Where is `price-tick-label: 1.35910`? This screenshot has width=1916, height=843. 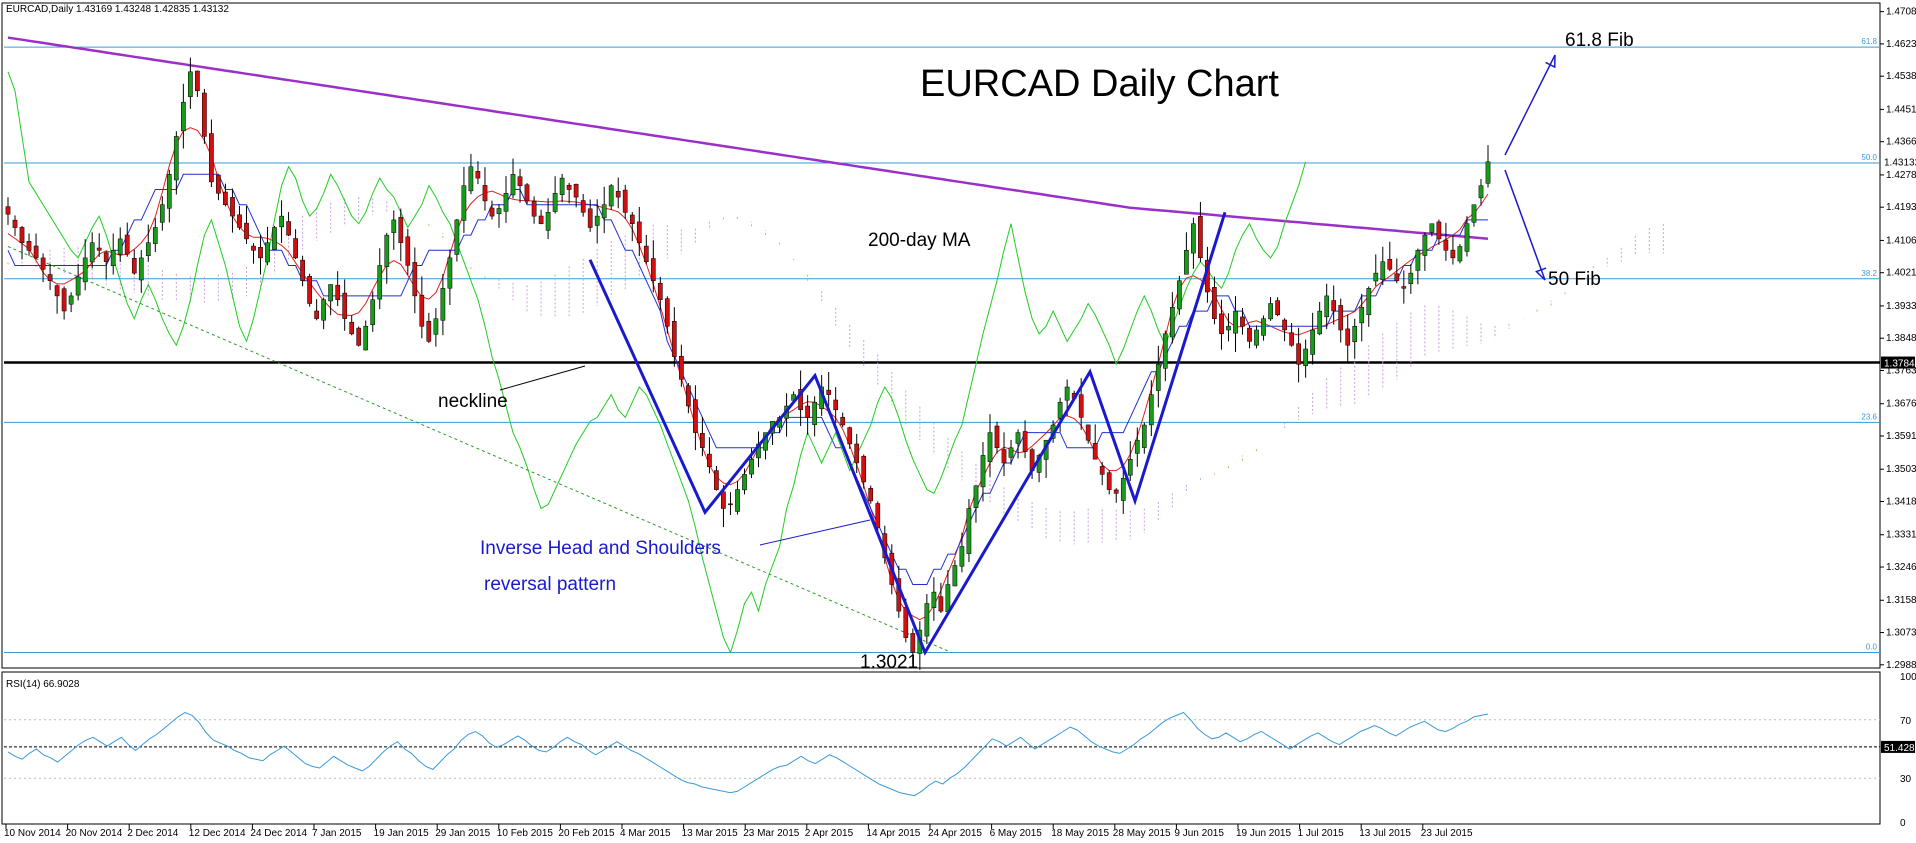
price-tick-label: 1.35910 is located at coordinates (1901, 436).